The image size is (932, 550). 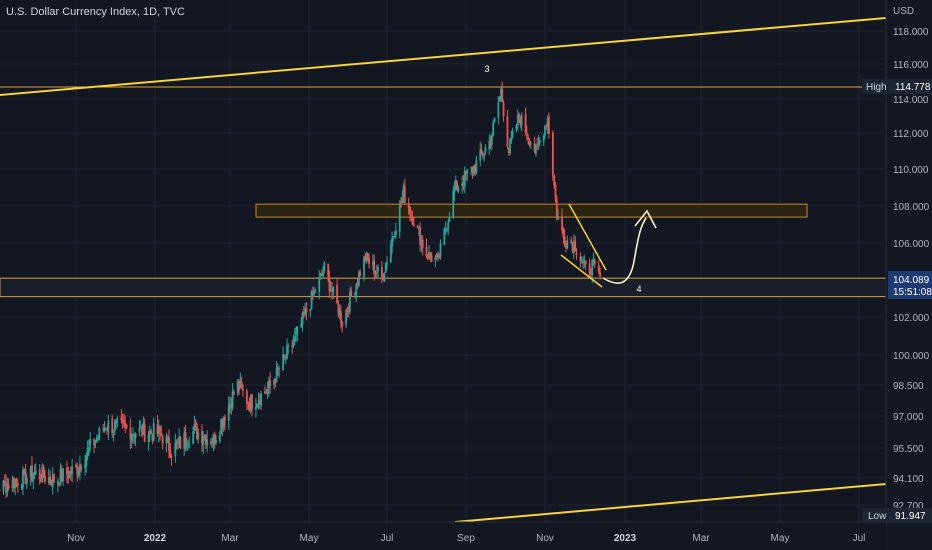 What do you see at coordinates (908, 506) in the screenshot?
I see `price-tick-label: 92.700` at bounding box center [908, 506].